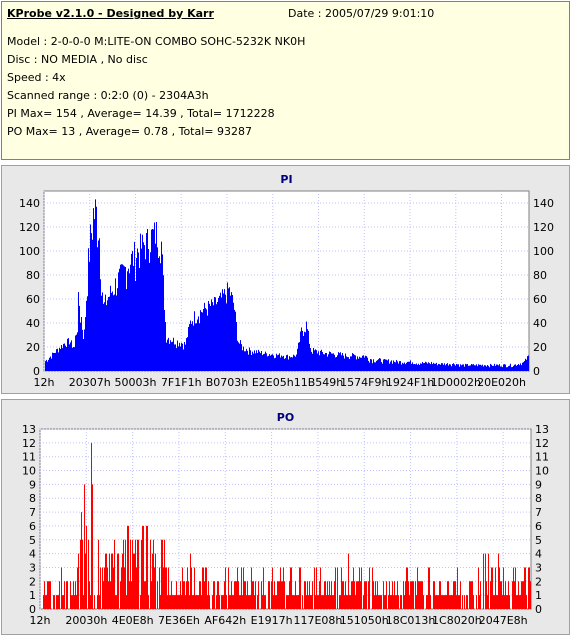 The image size is (572, 636). Describe the element at coordinates (32, 540) in the screenshot. I see `po-ytick-left: 5` at that location.